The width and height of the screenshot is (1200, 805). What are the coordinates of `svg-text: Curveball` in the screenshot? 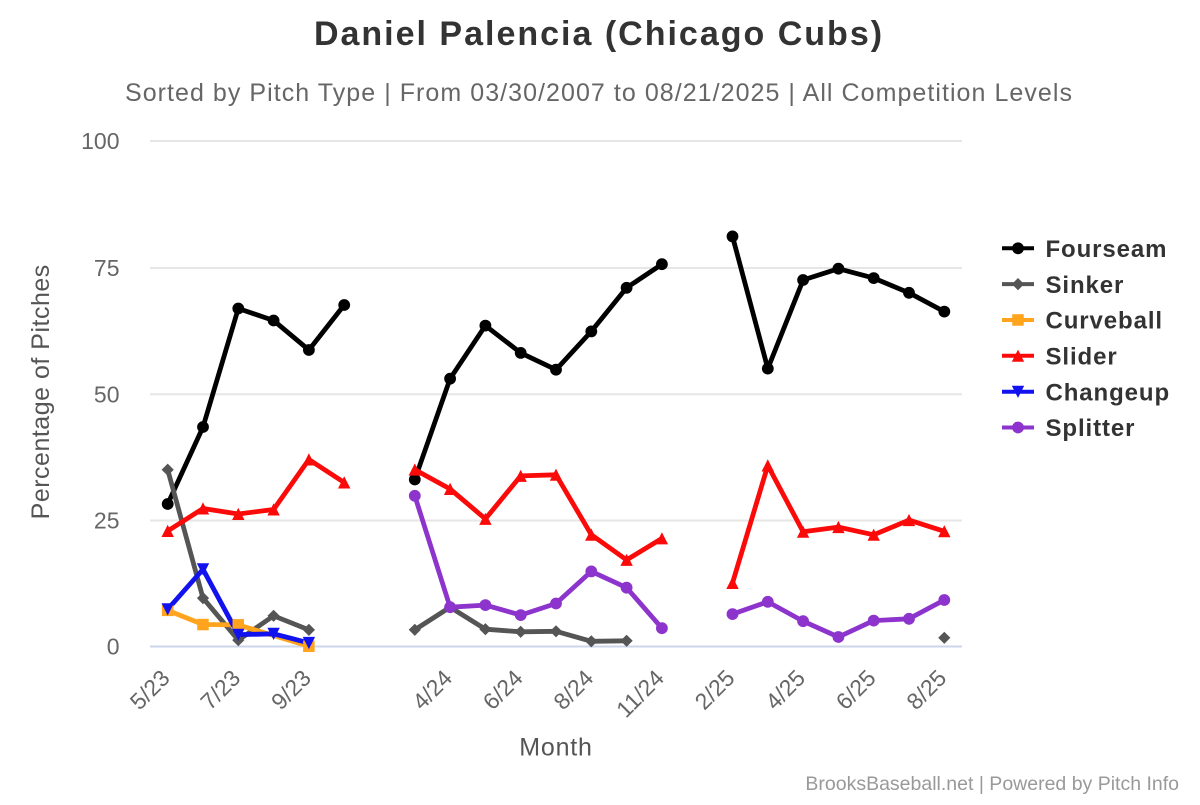 It's located at (1104, 321).